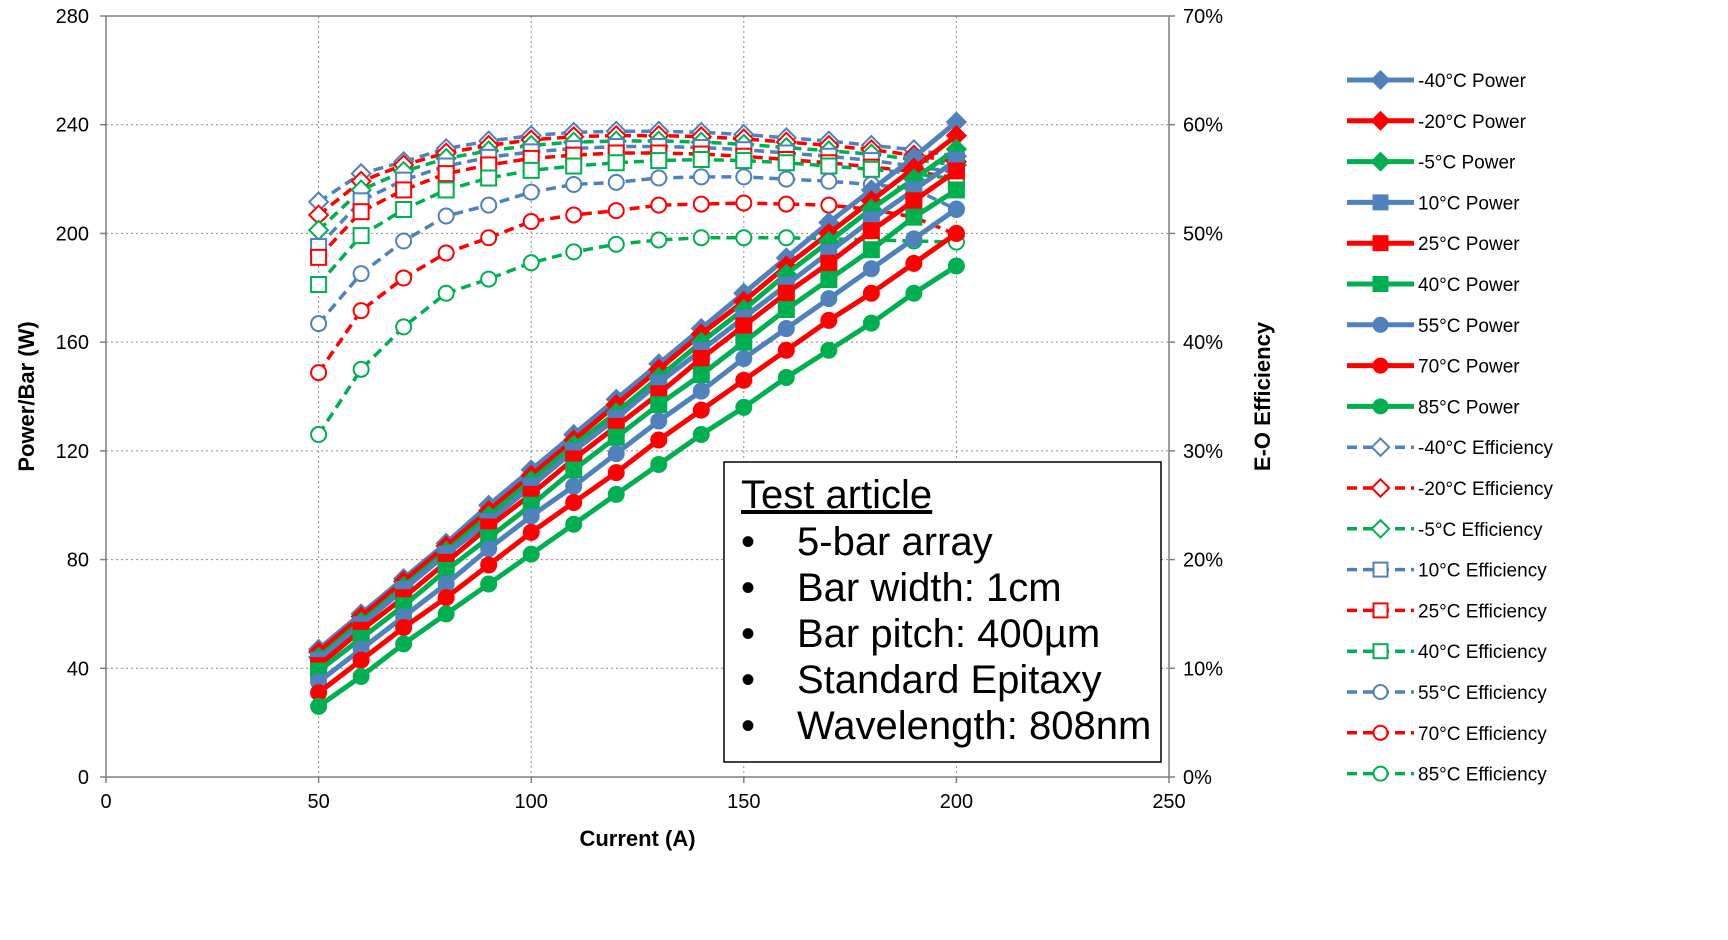 This screenshot has height=940, width=1728. Describe the element at coordinates (1203, 17) in the screenshot. I see `y2-tick-label: 70%` at that location.